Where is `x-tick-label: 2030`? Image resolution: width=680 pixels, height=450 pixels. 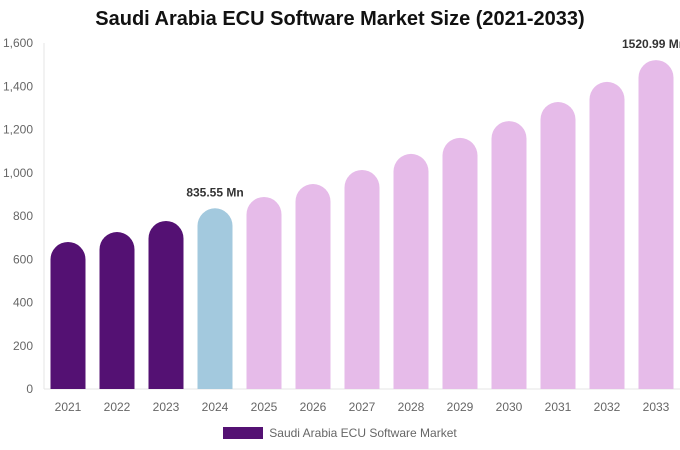 x-tick-label: 2030 is located at coordinates (509, 407).